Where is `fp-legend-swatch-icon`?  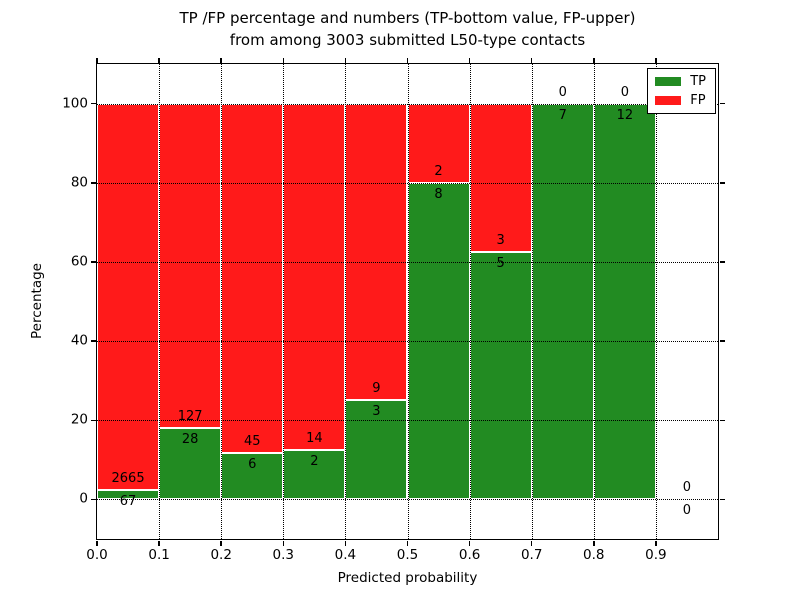
fp-legend-swatch-icon is located at coordinates (668, 100).